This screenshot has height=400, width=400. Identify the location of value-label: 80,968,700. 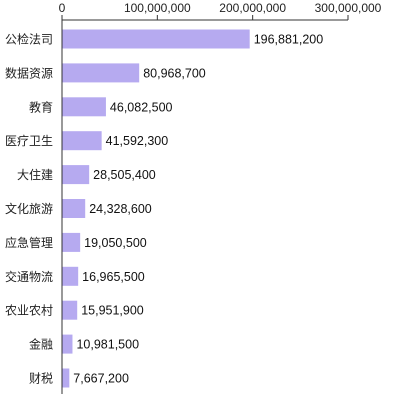
(174, 73).